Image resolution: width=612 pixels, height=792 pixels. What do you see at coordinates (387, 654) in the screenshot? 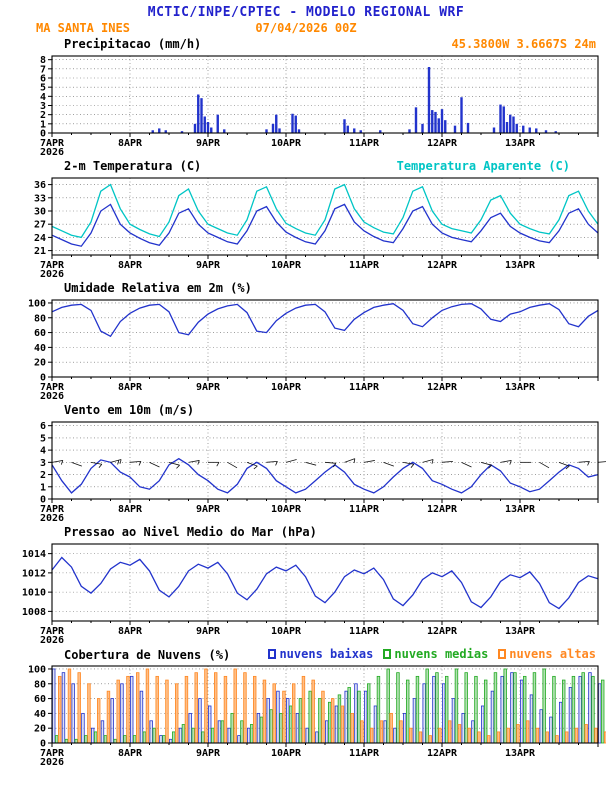
I see `cloud-mid-swatch-icon` at bounding box center [387, 654].